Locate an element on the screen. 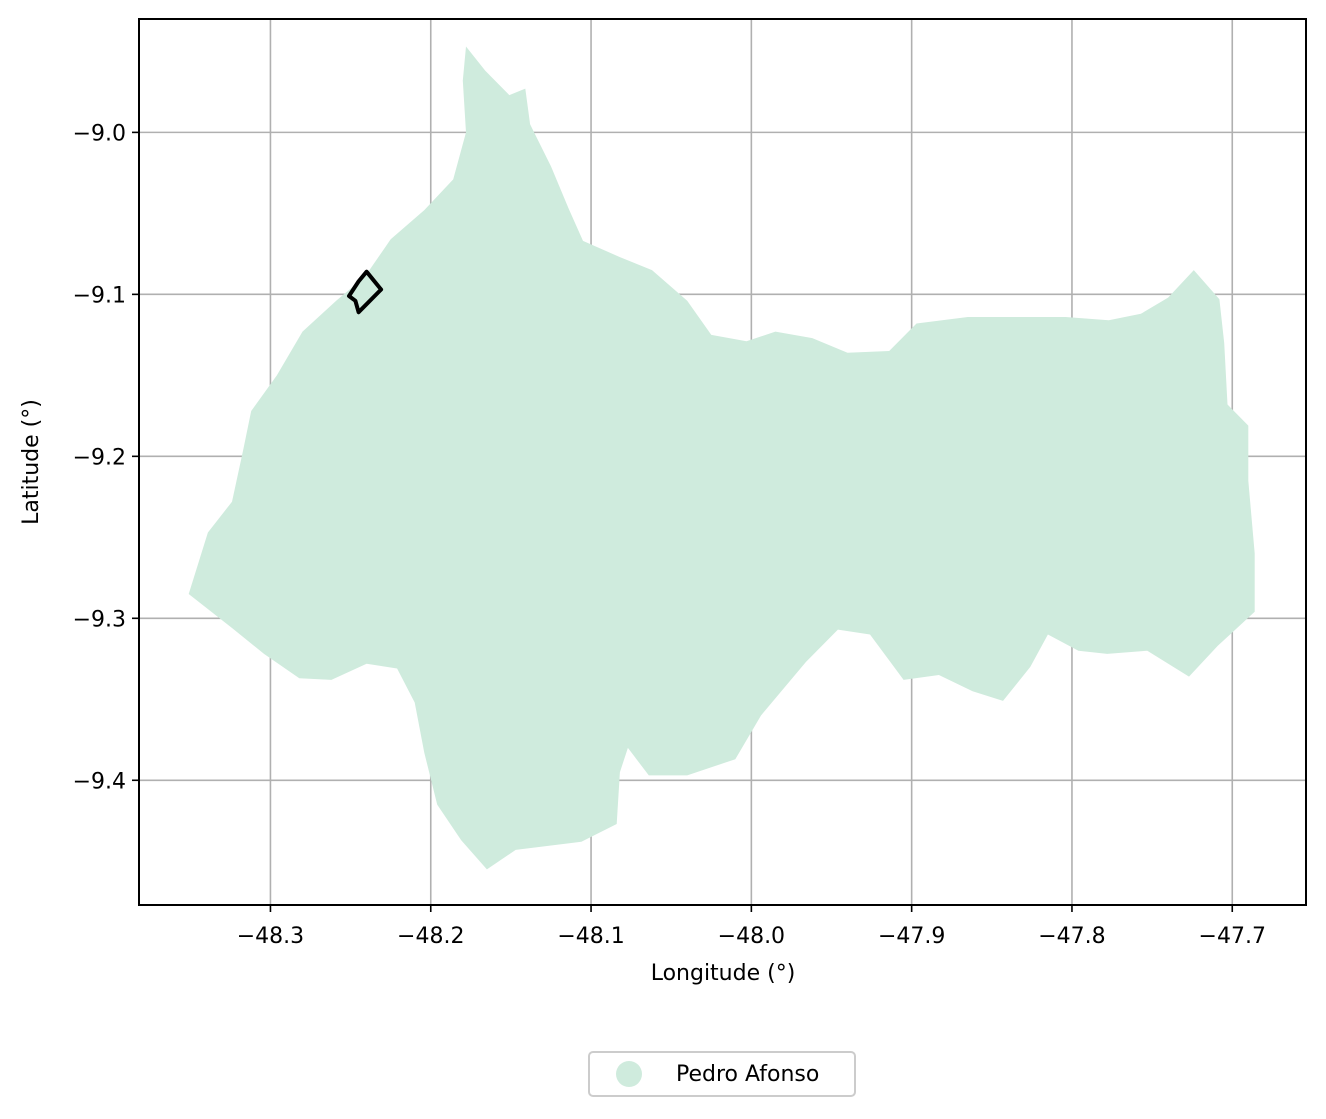 The image size is (1326, 1119). legend-marker is located at coordinates (629, 1074).